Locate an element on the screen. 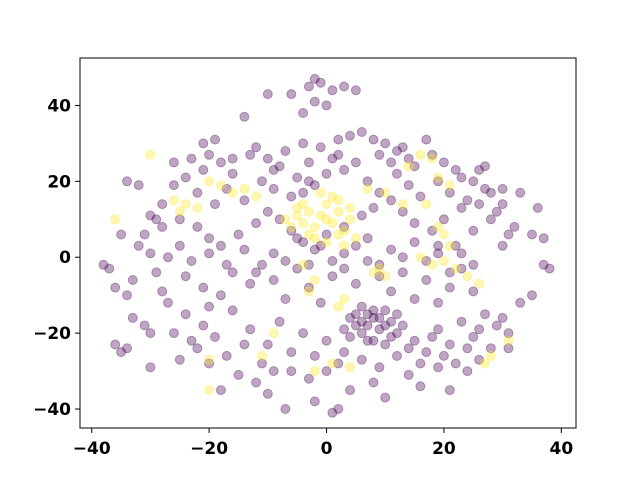 The height and width of the screenshot is (480, 640). y-tick-label: 20 is located at coordinates (59, 182).